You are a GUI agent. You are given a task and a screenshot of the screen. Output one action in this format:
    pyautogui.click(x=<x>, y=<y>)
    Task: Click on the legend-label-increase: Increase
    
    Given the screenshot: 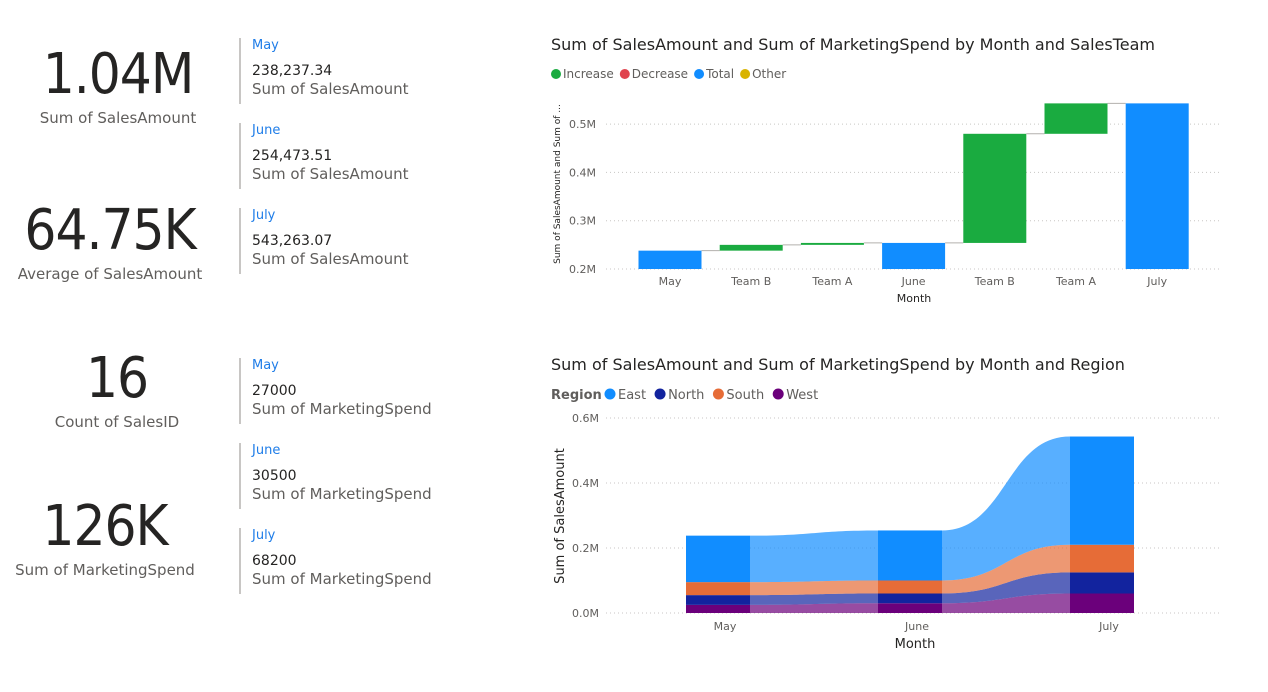 What is the action you would take?
    pyautogui.click(x=588, y=74)
    